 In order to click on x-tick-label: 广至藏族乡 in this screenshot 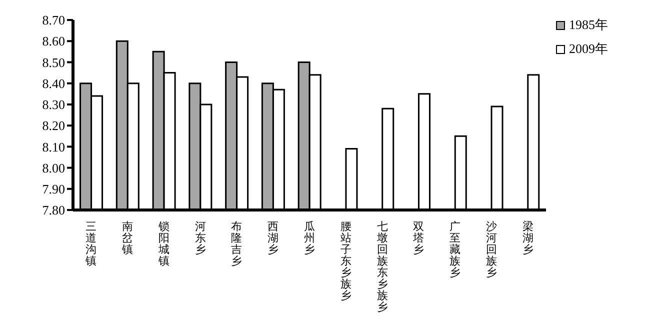, I will do `click(455, 249)`.